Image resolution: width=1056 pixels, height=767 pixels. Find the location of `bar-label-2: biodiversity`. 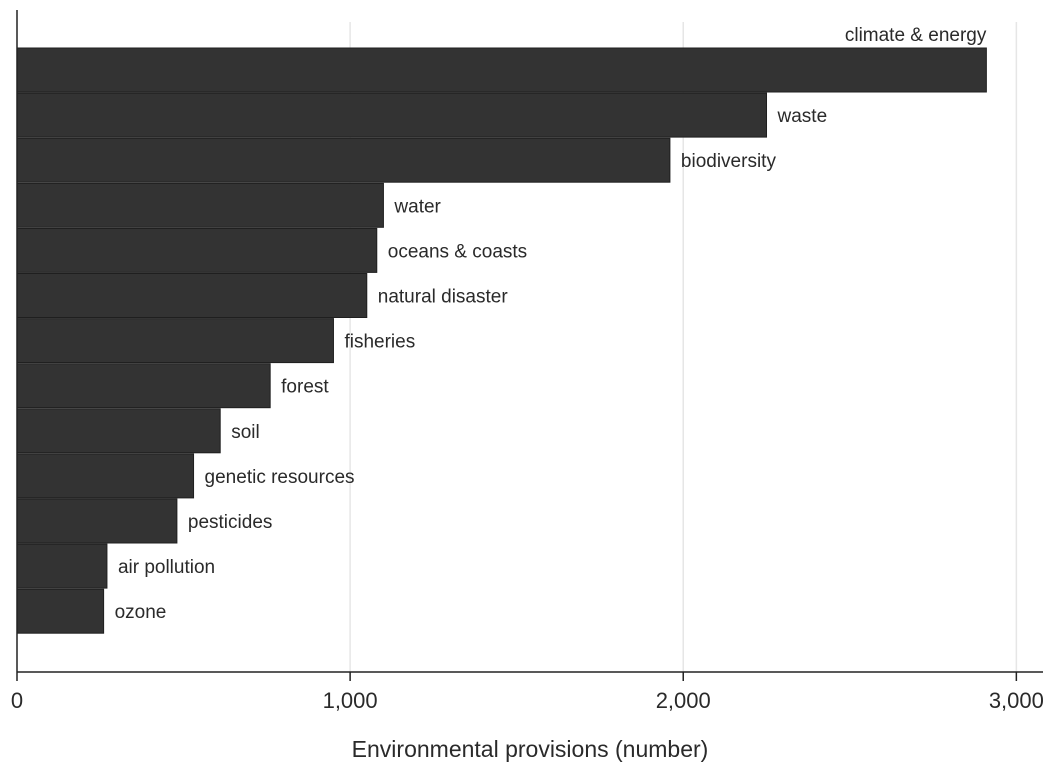

bar-label-2: biodiversity is located at coordinates (729, 161).